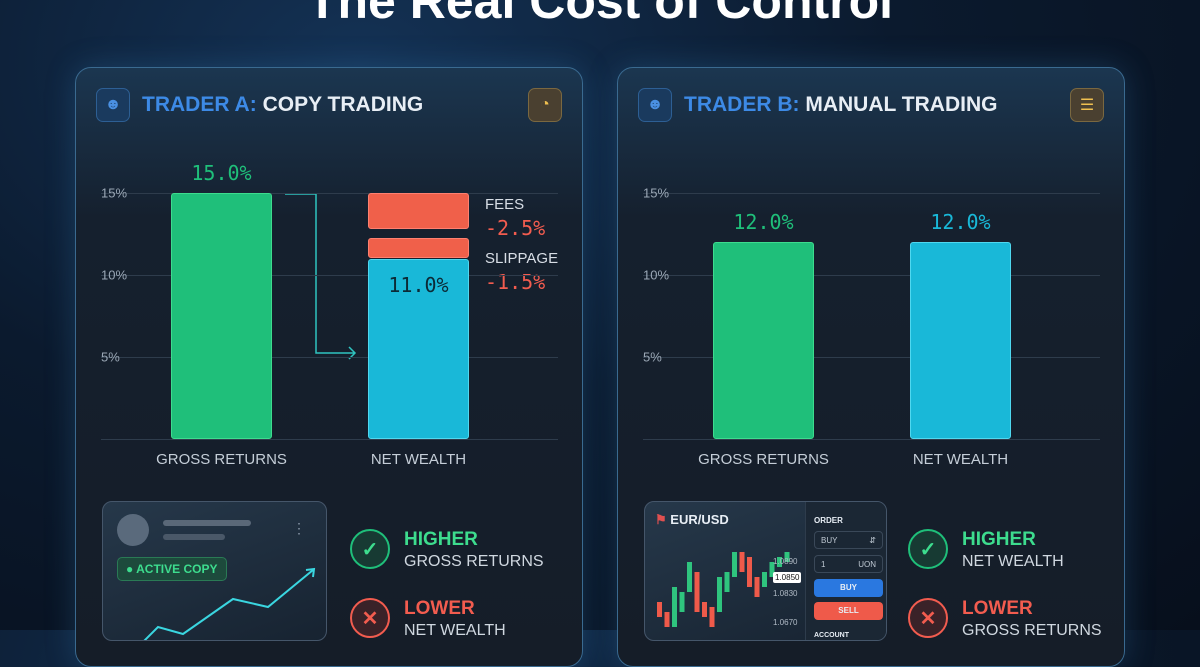 This screenshot has height=667, width=1200. What do you see at coordinates (1087, 105) in the screenshot?
I see `layers-icon: ☰` at bounding box center [1087, 105].